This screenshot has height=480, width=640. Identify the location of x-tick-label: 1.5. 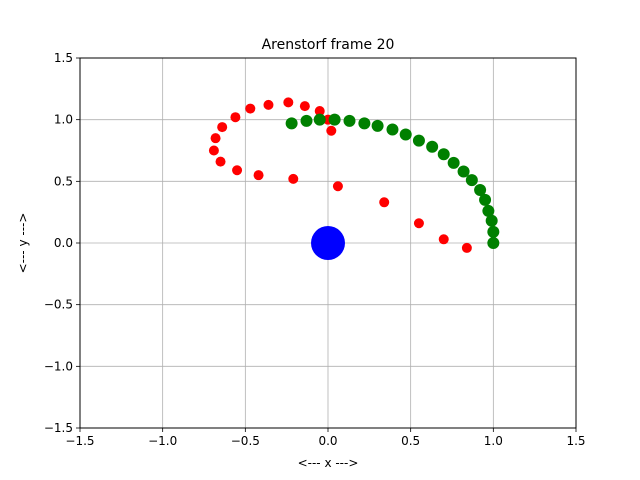
(575, 441).